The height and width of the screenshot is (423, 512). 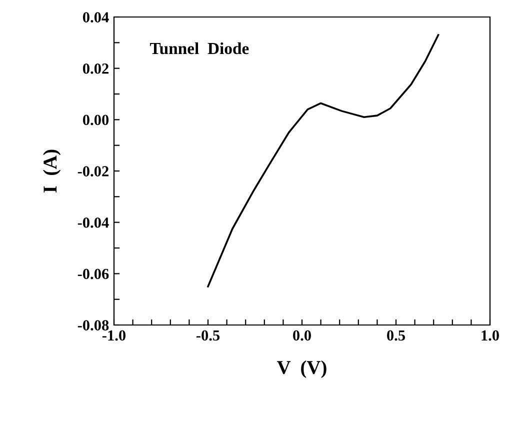 What do you see at coordinates (396, 335) in the screenshot?
I see `x-tick-label: 0.5` at bounding box center [396, 335].